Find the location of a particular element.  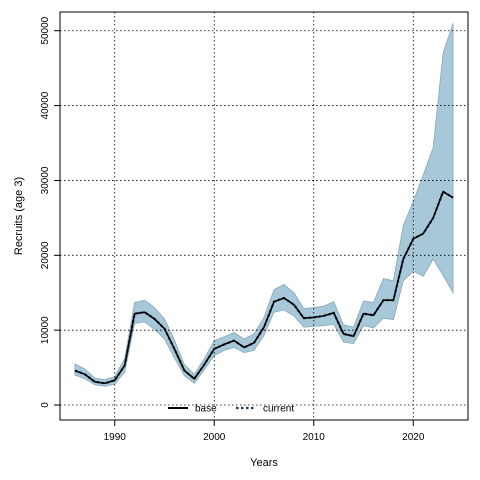

y-tick-label-10000: 10000 is located at coordinates (45, 330).